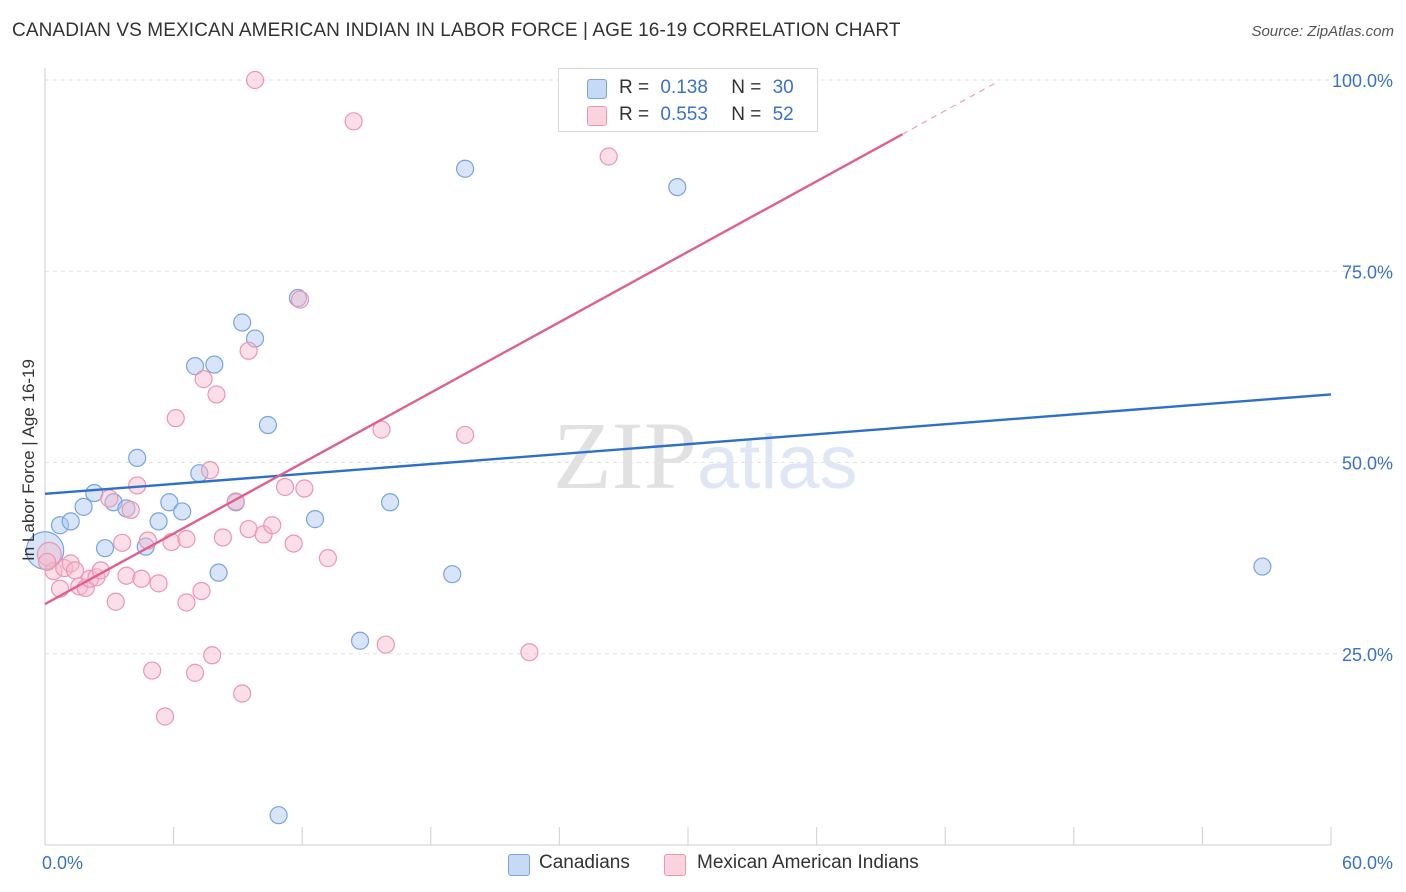 The width and height of the screenshot is (1406, 892). I want to click on x-tick-label: 0.0%, so click(62, 863).